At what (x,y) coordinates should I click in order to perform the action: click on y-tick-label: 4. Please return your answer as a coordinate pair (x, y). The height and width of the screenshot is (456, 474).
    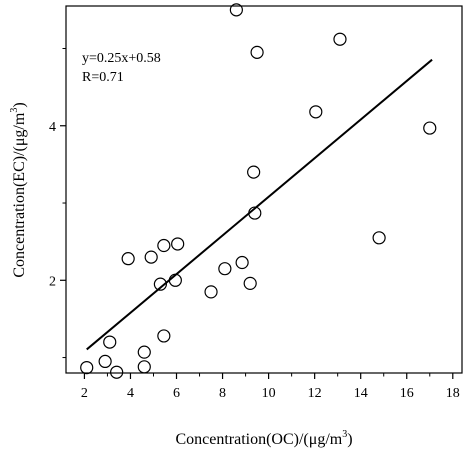
    Looking at the image, I should click on (52, 127).